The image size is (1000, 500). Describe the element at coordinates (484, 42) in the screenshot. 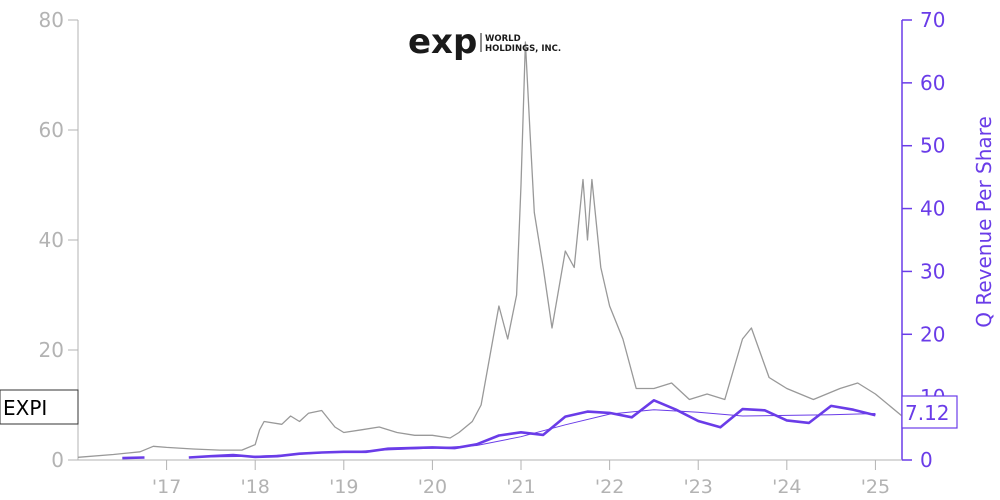

I see `company-logo: exp WORLD HOLDINGS, INC.` at that location.